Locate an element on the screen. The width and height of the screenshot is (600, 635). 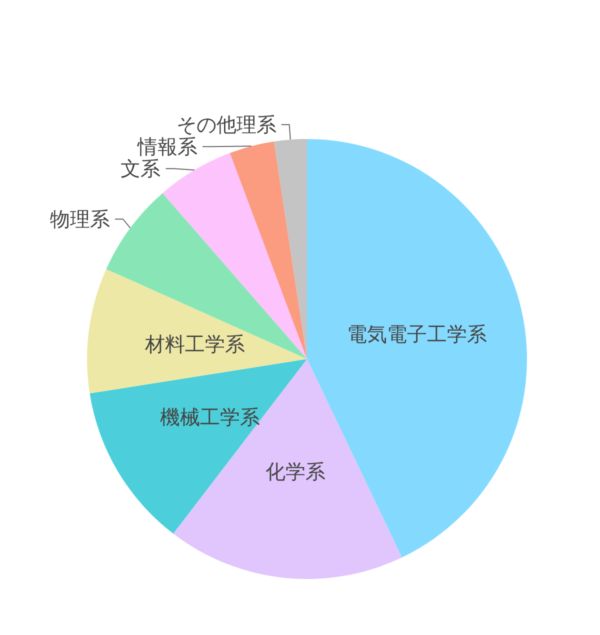
slice-label: 化学系 is located at coordinates (295, 471).